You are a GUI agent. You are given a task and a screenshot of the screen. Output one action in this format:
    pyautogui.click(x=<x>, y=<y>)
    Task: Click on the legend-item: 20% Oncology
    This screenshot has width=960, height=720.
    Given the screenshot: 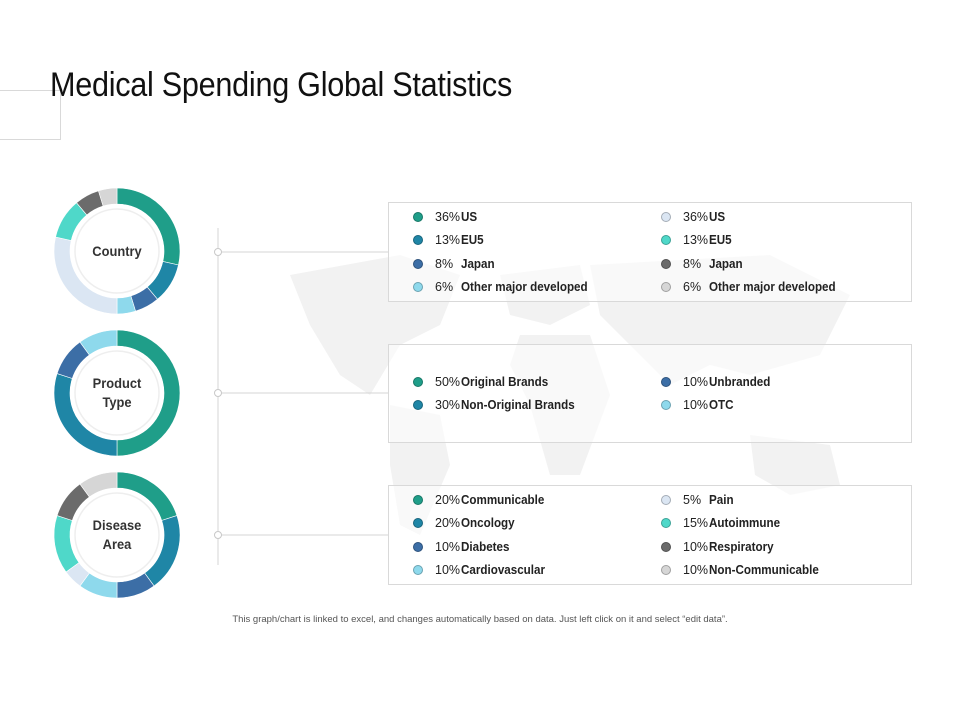 What is the action you would take?
    pyautogui.click(x=466, y=523)
    